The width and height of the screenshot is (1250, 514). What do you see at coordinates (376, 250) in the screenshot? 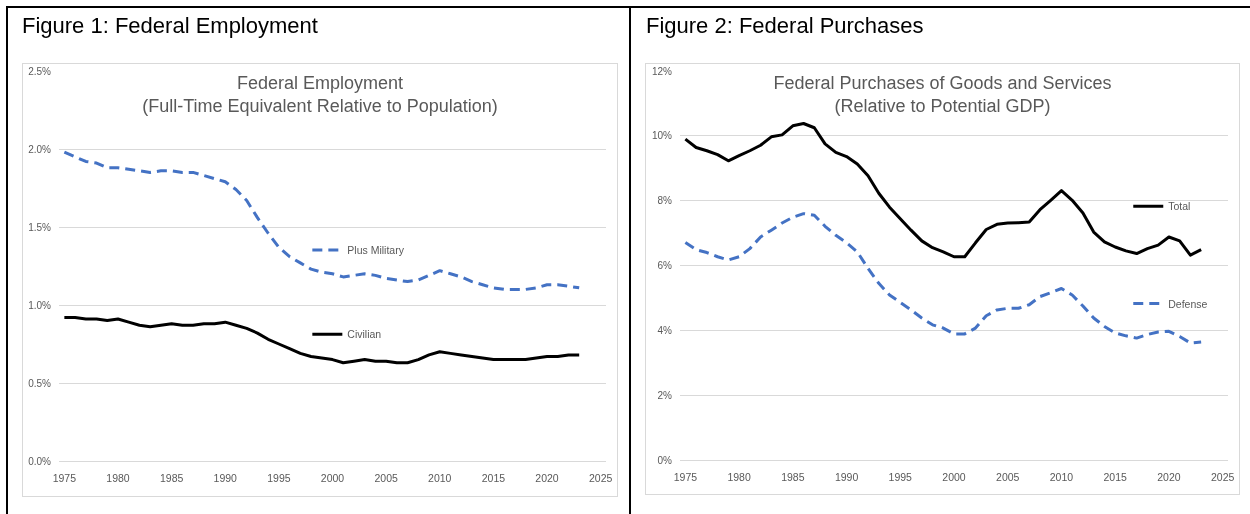
I see `legend-label: Plus Military` at bounding box center [376, 250].